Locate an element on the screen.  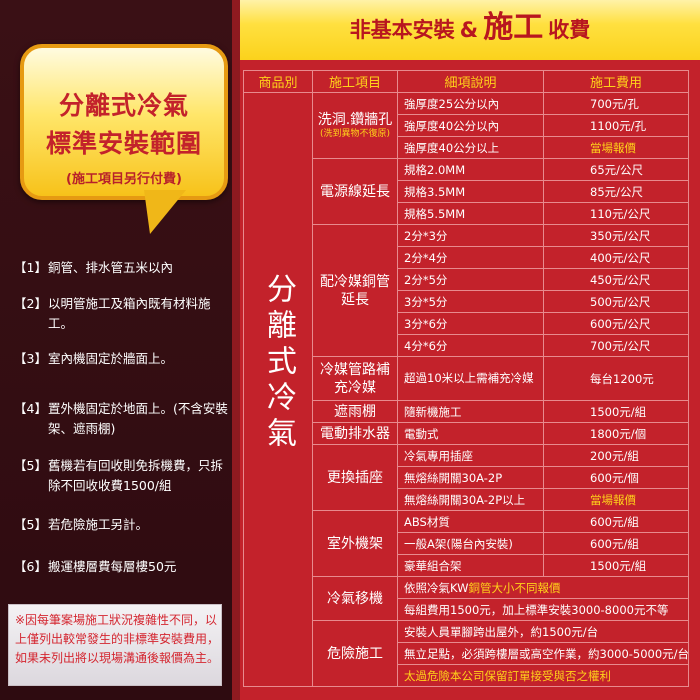
list-item: 【5】若危險施工另計。 is located at coordinates (121, 525).